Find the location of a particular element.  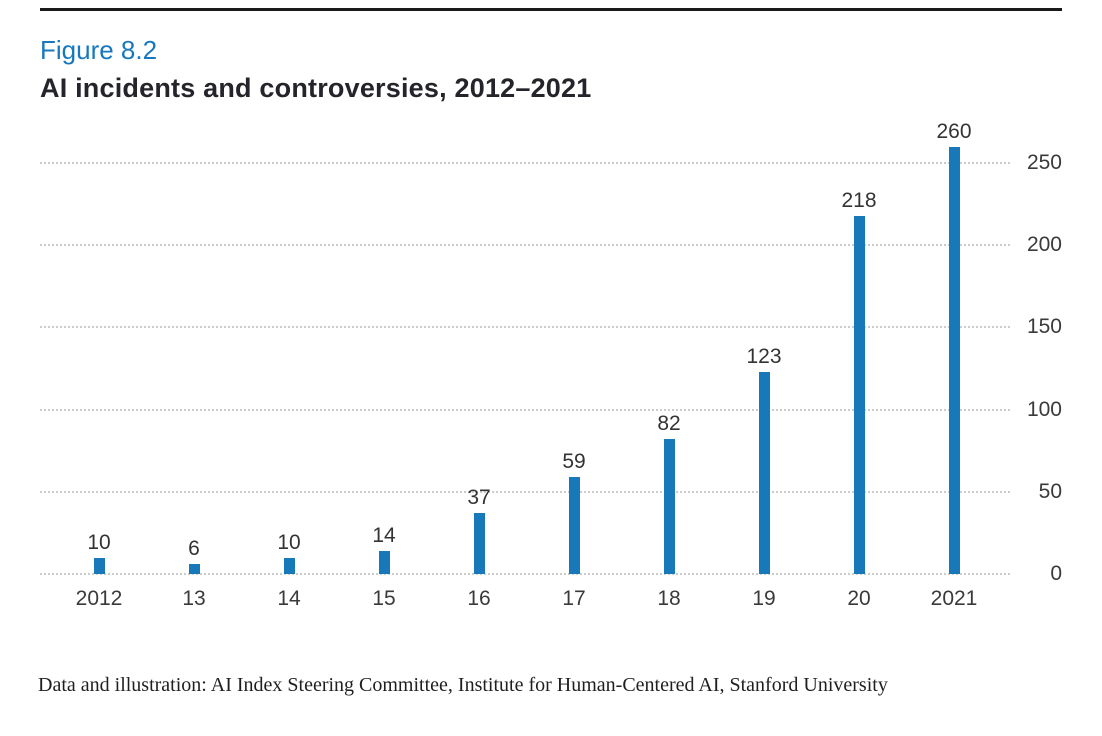

bar-2012 is located at coordinates (99, 565).